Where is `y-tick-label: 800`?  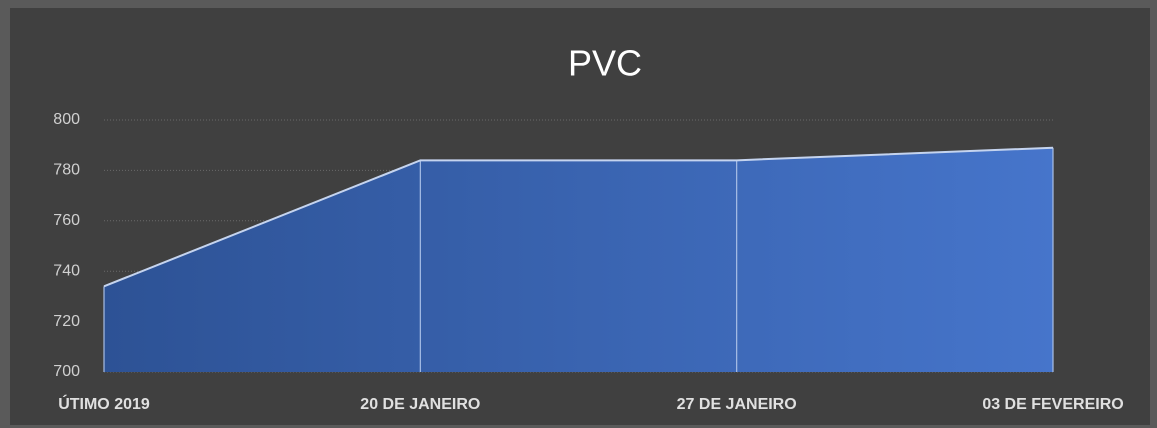
y-tick-label: 800 is located at coordinates (66, 119).